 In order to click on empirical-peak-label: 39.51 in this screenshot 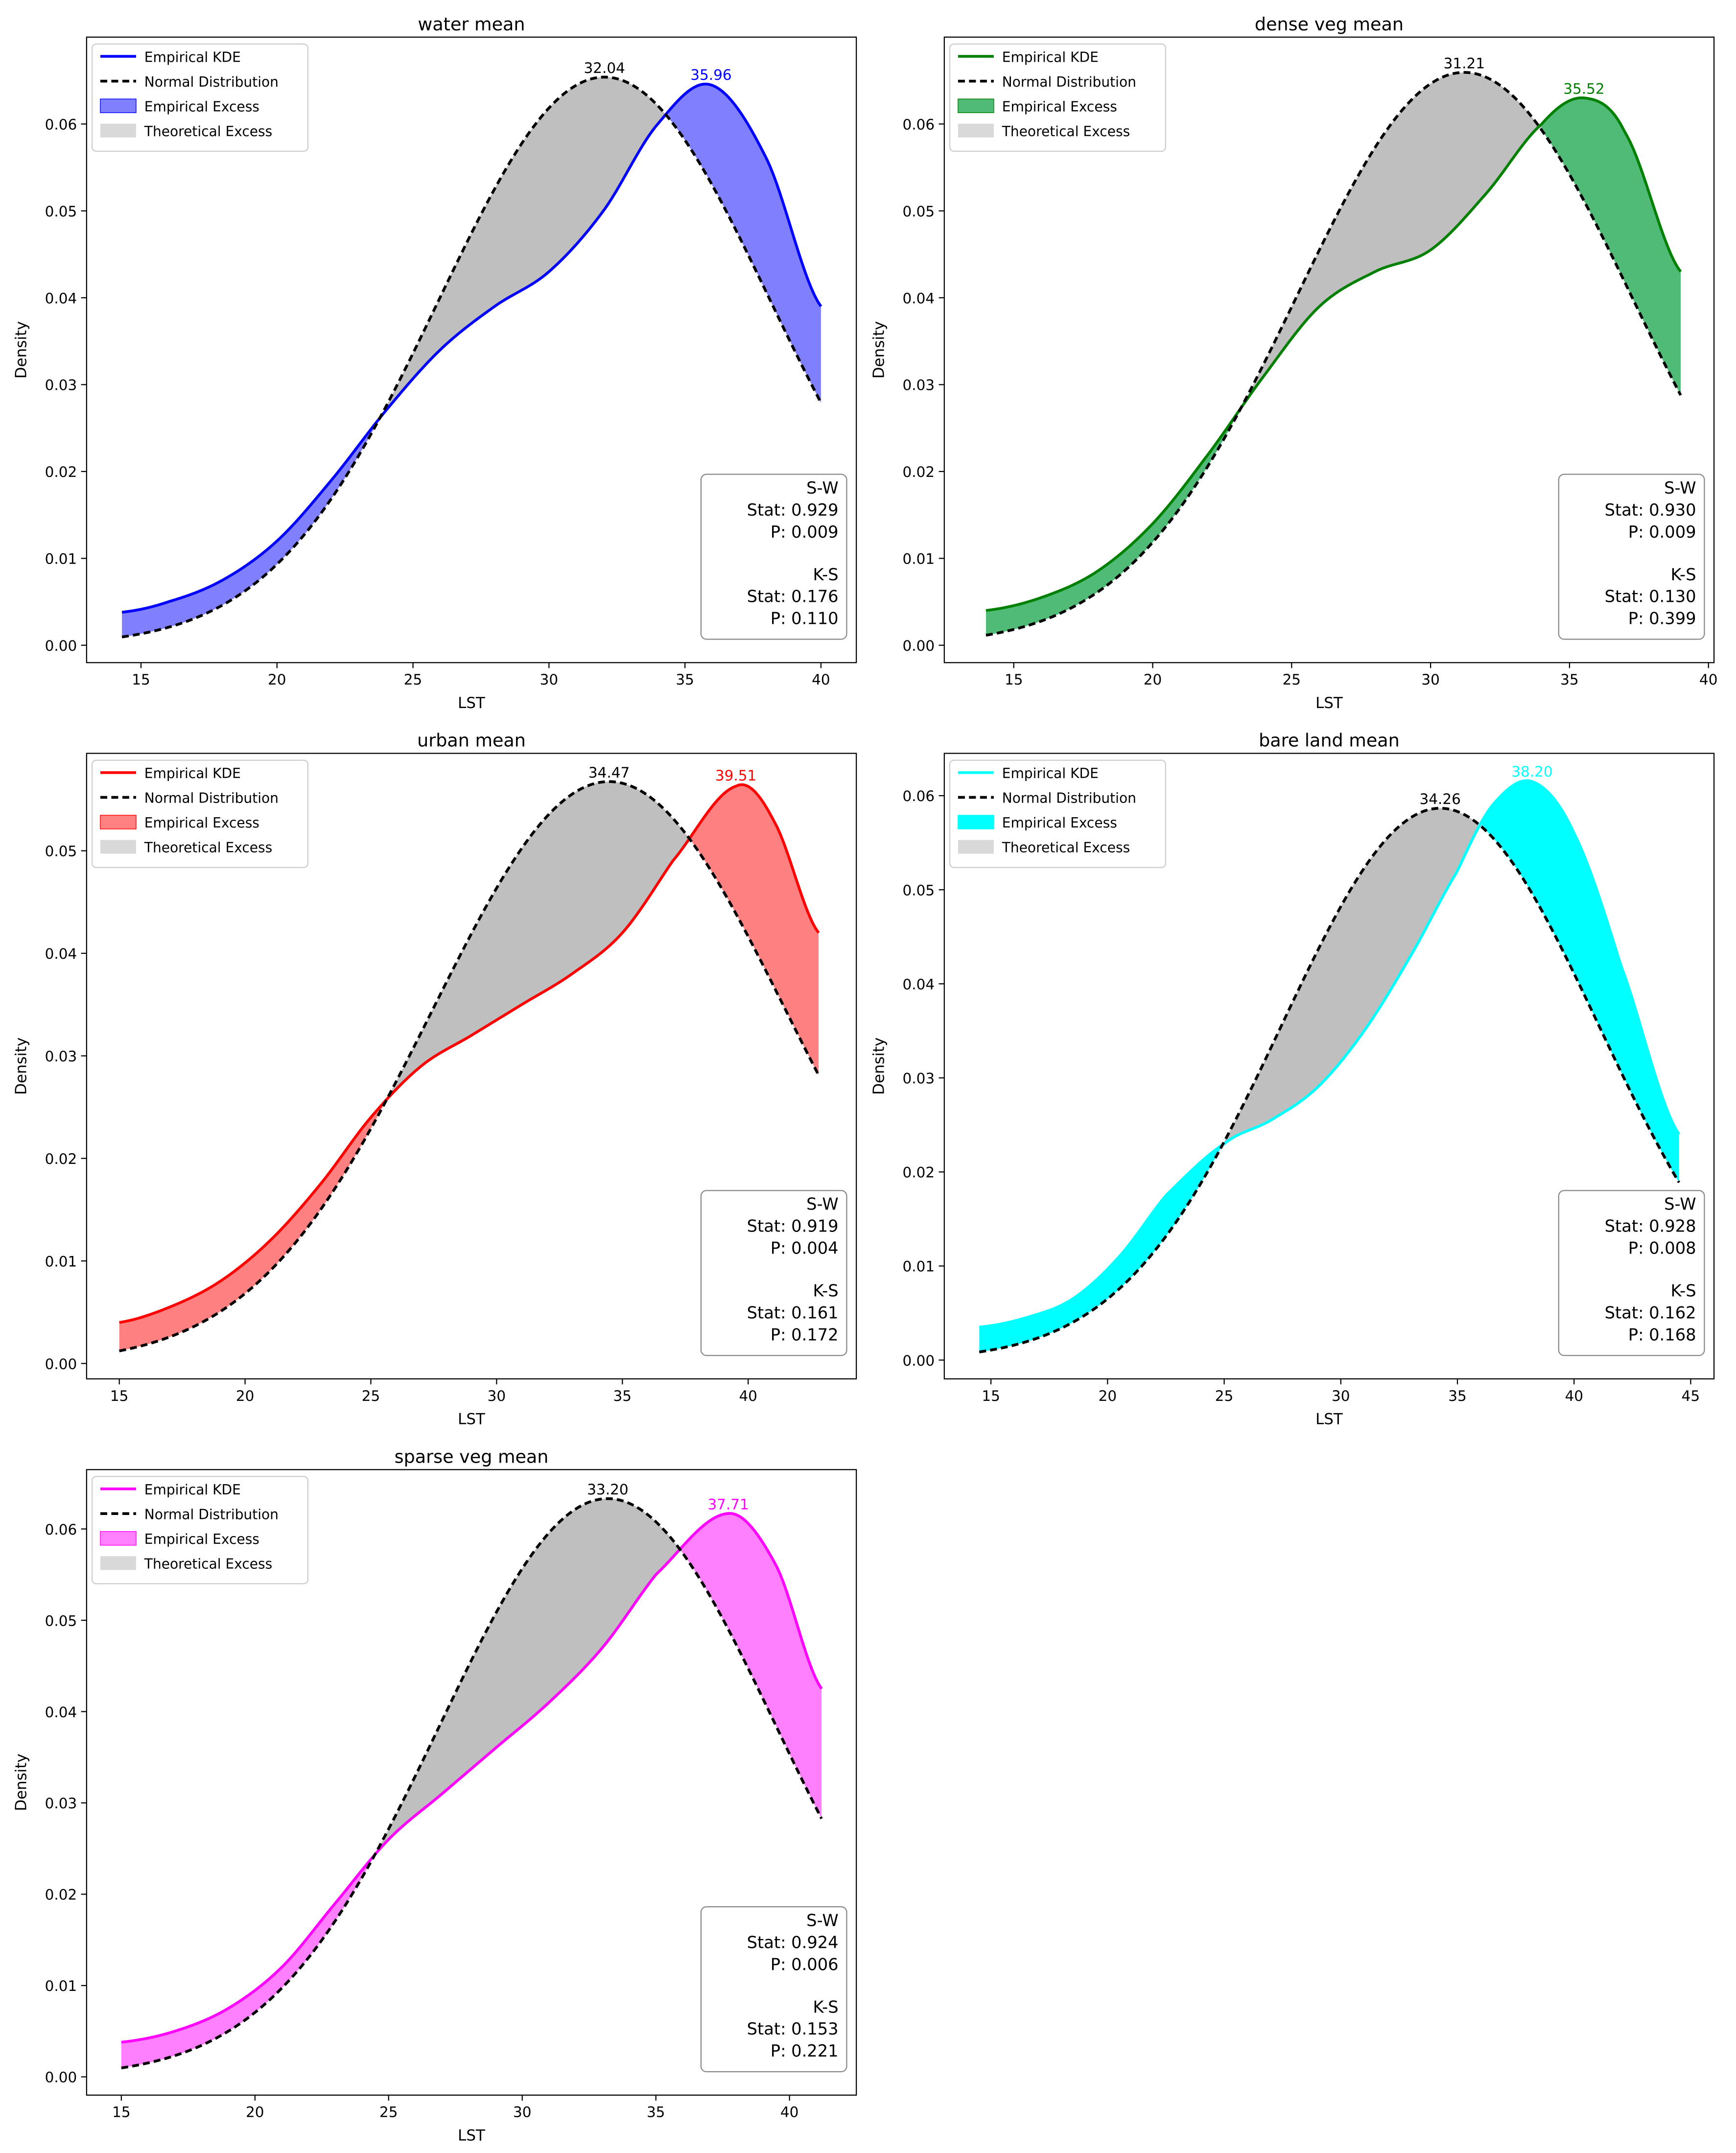, I will do `click(735, 775)`.